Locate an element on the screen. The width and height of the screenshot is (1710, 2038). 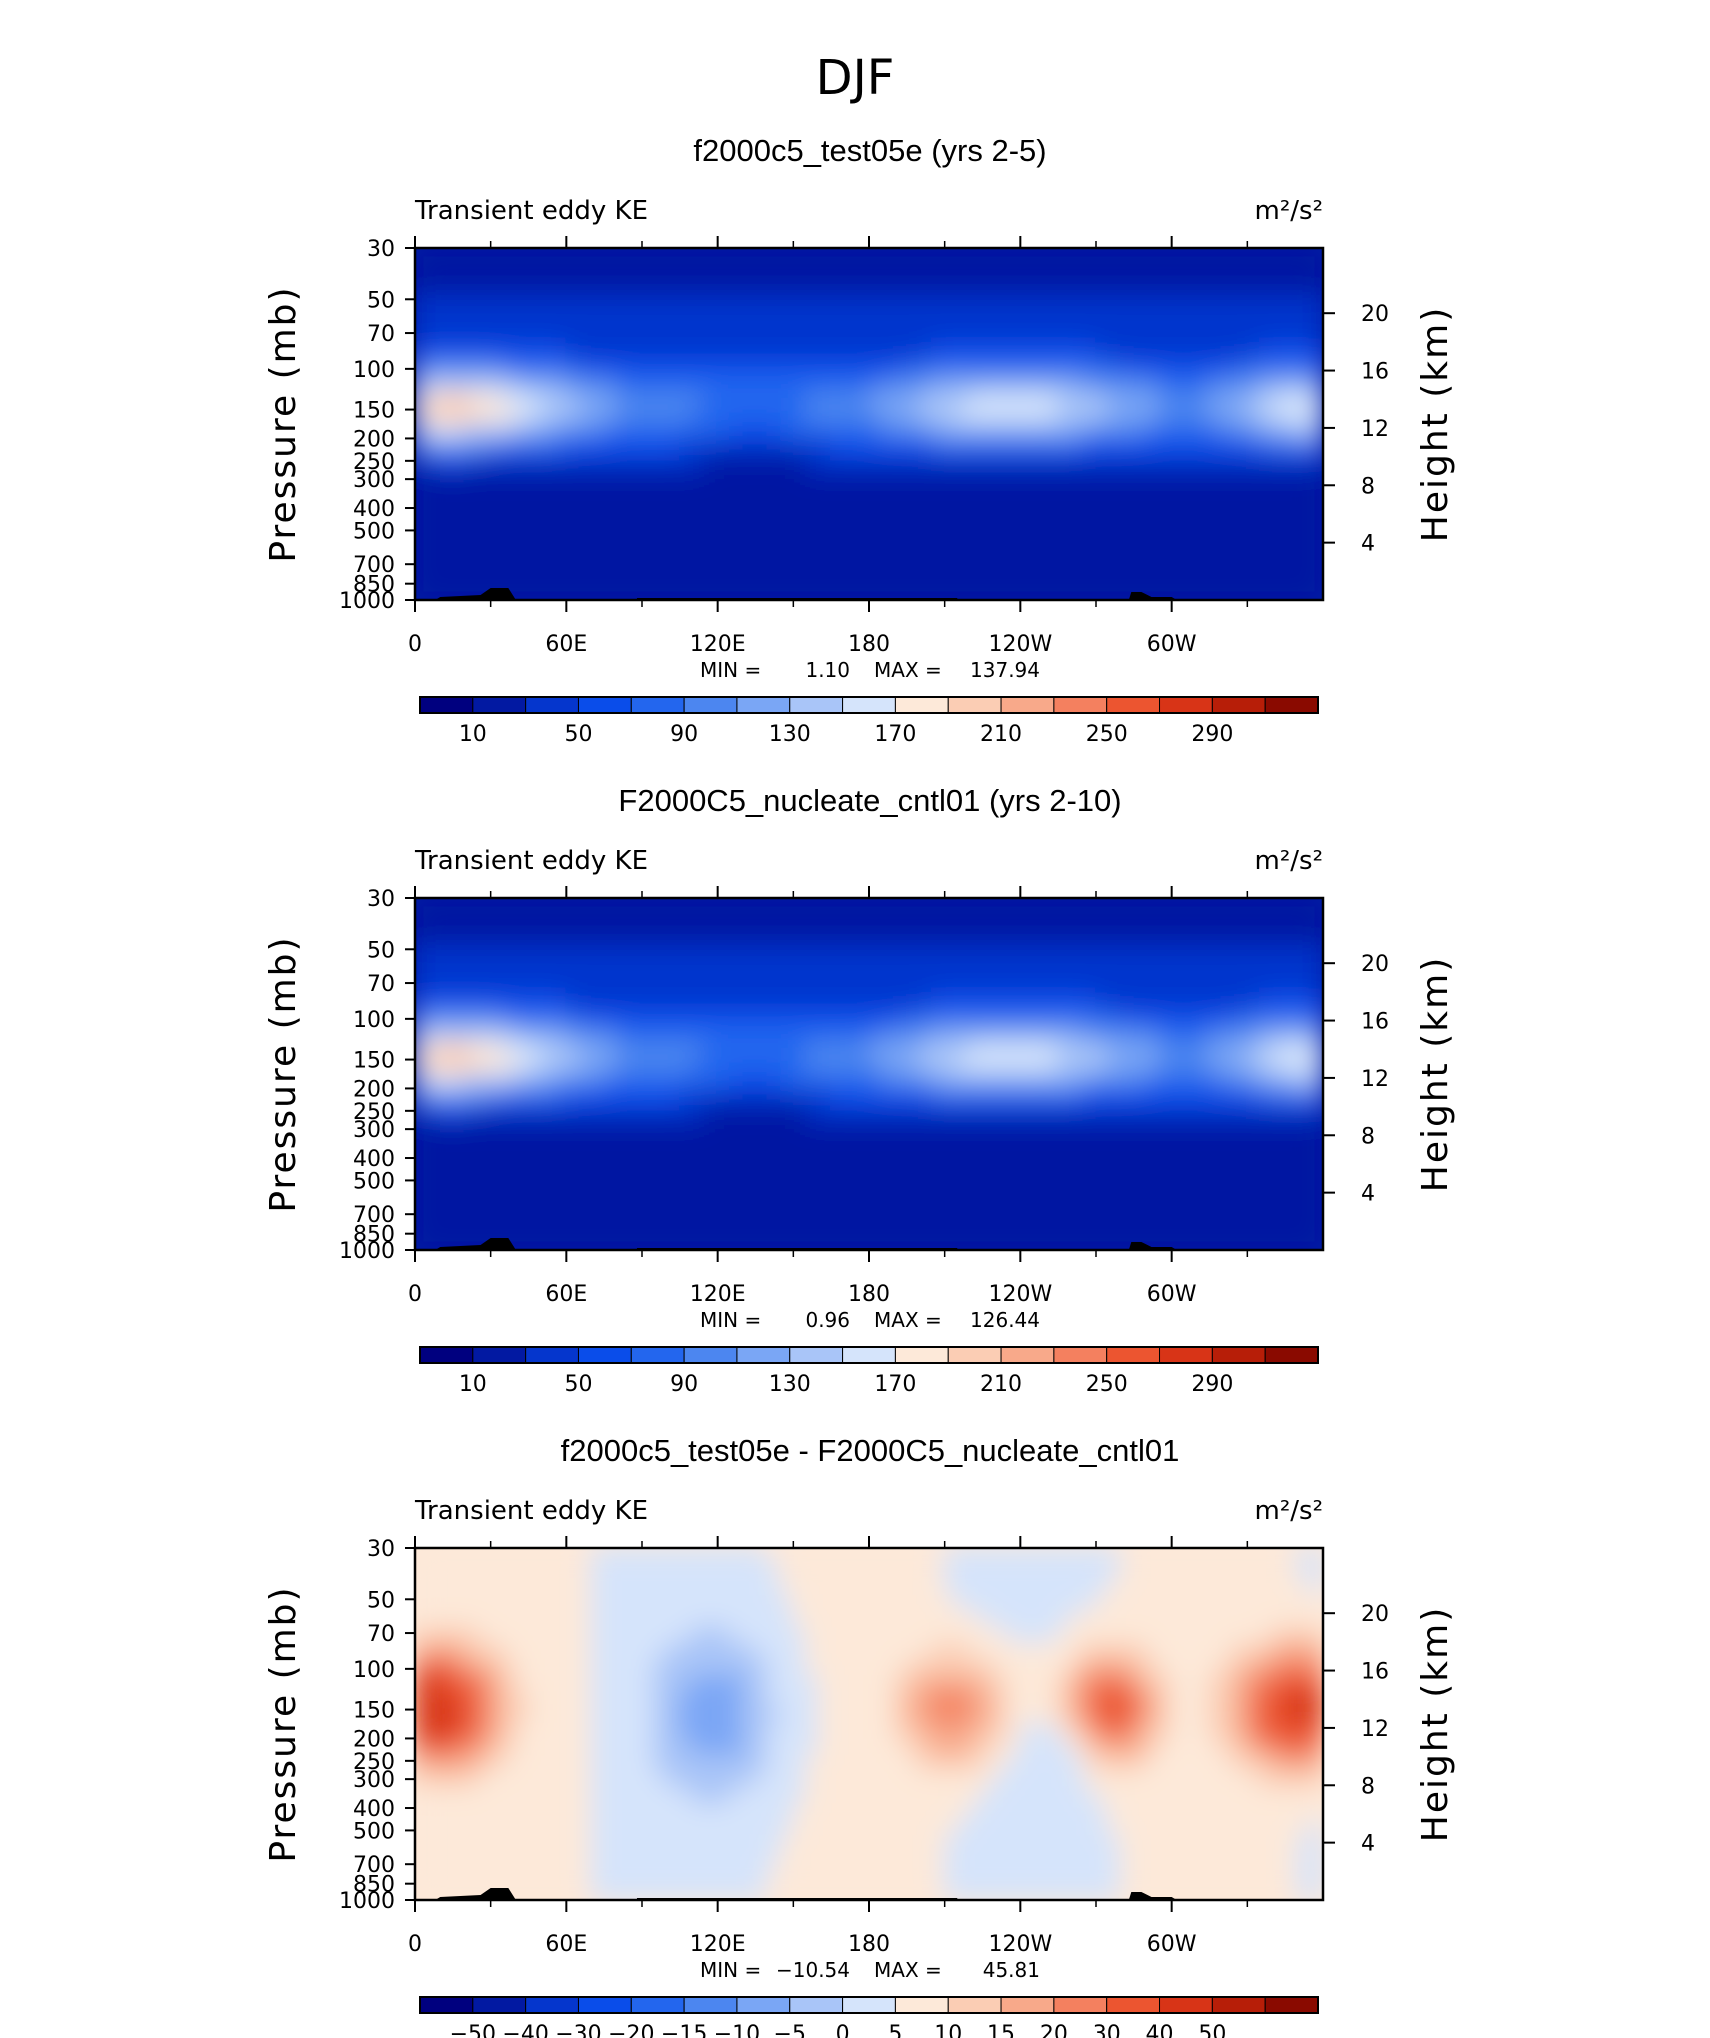
x-tick-label: 120W is located at coordinates (1020, 1944).